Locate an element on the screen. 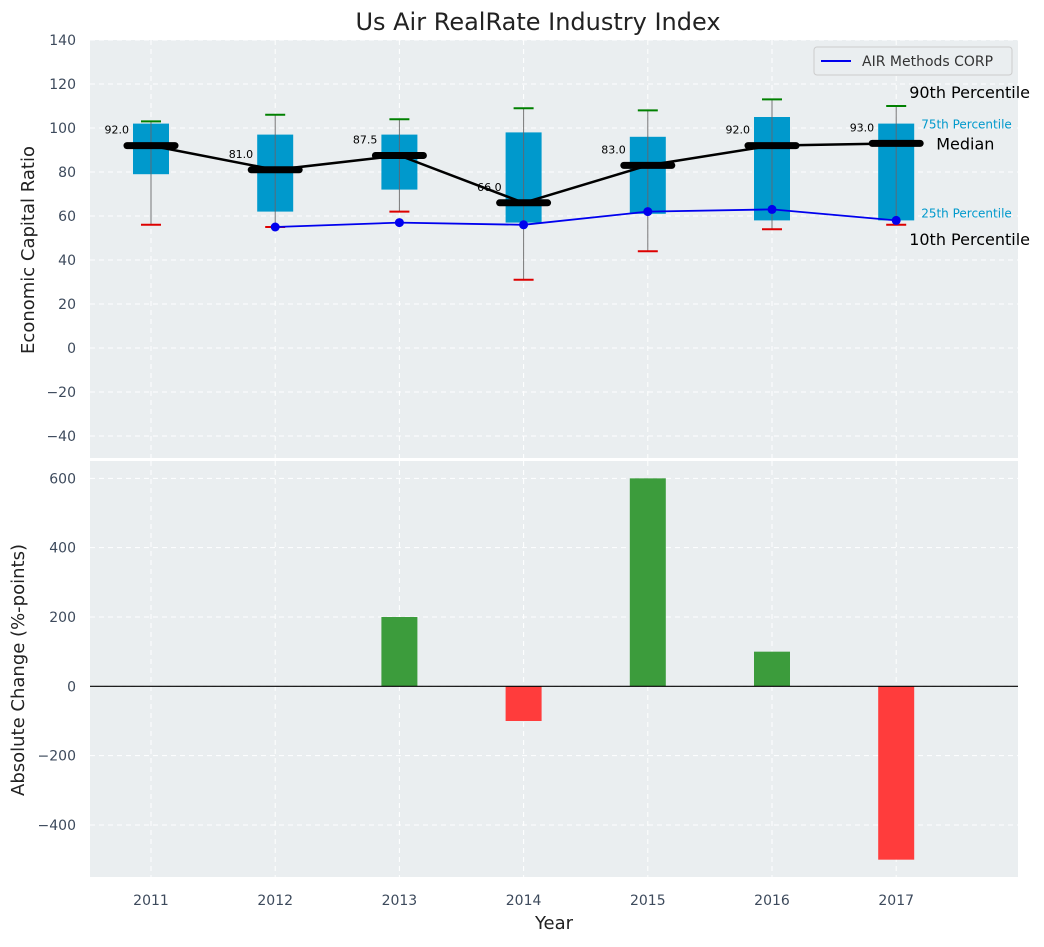 This screenshot has width=1044, height=947. top-y-tick-label: −20 is located at coordinates (61, 393).